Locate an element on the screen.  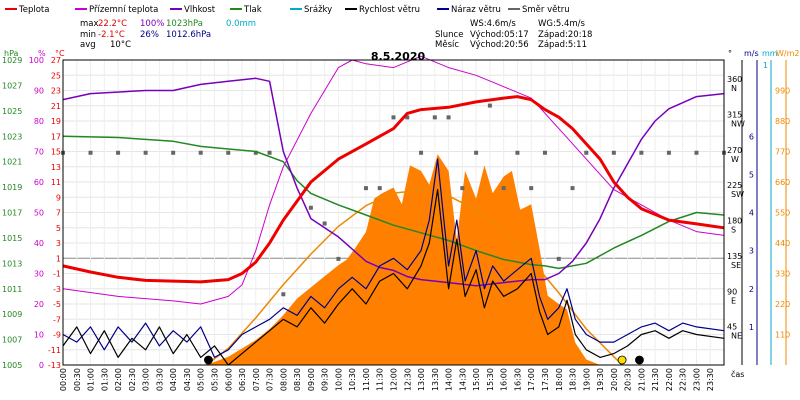
x-tick-label: 08:30 is located at coordinates (297, 379).